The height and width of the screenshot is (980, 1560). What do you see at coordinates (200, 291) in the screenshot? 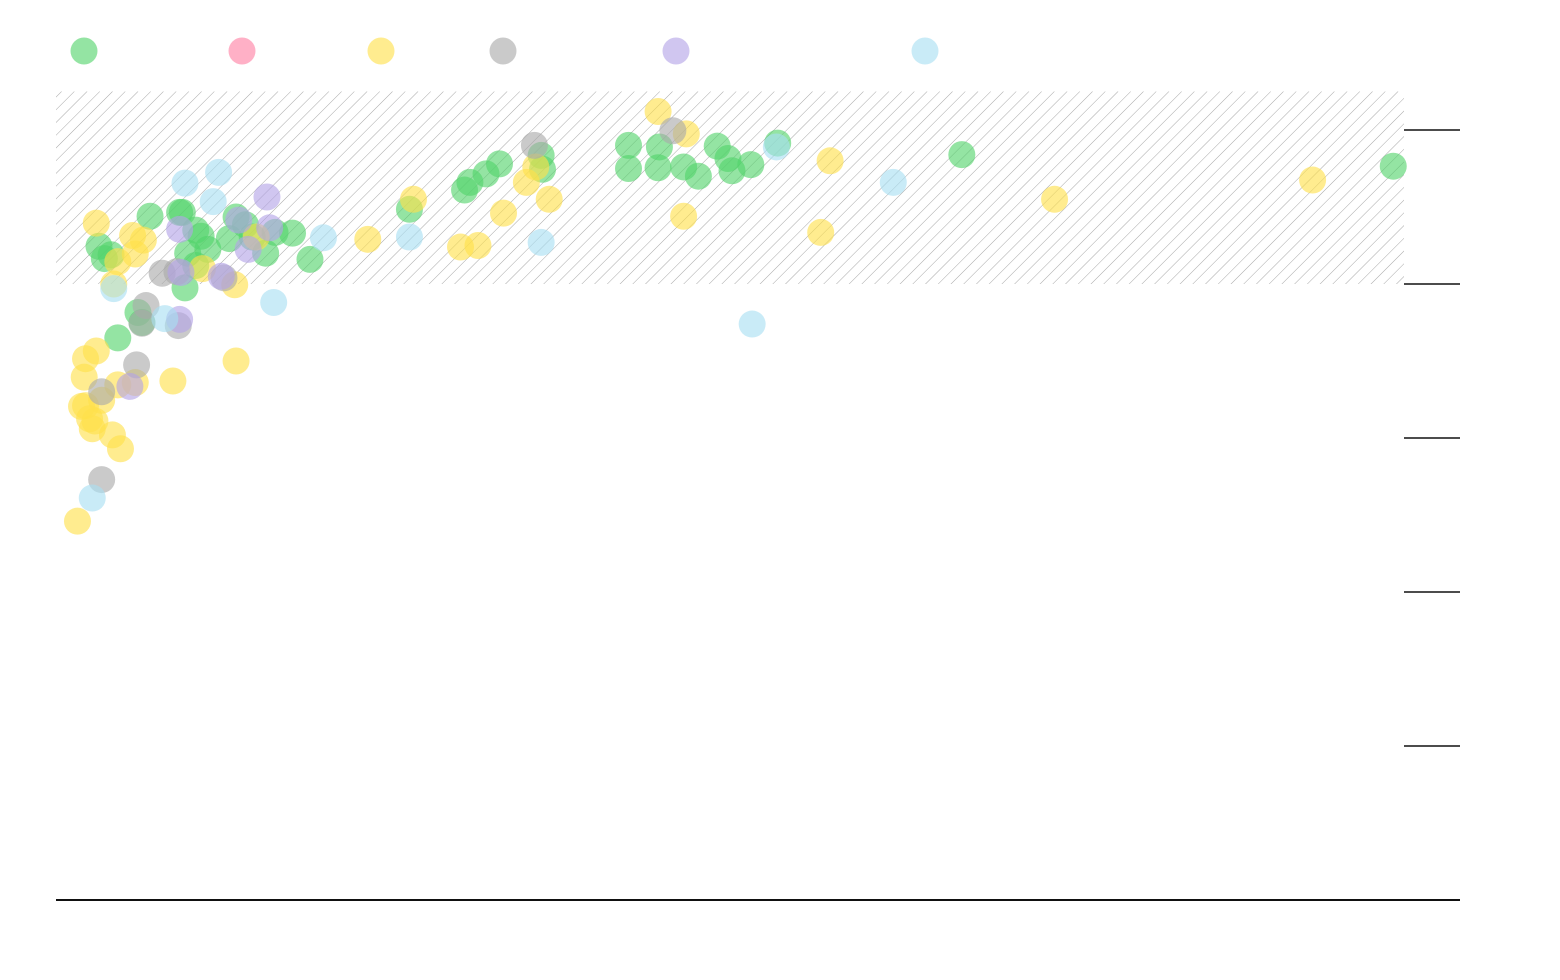
I see `series-4-points` at bounding box center [200, 291].